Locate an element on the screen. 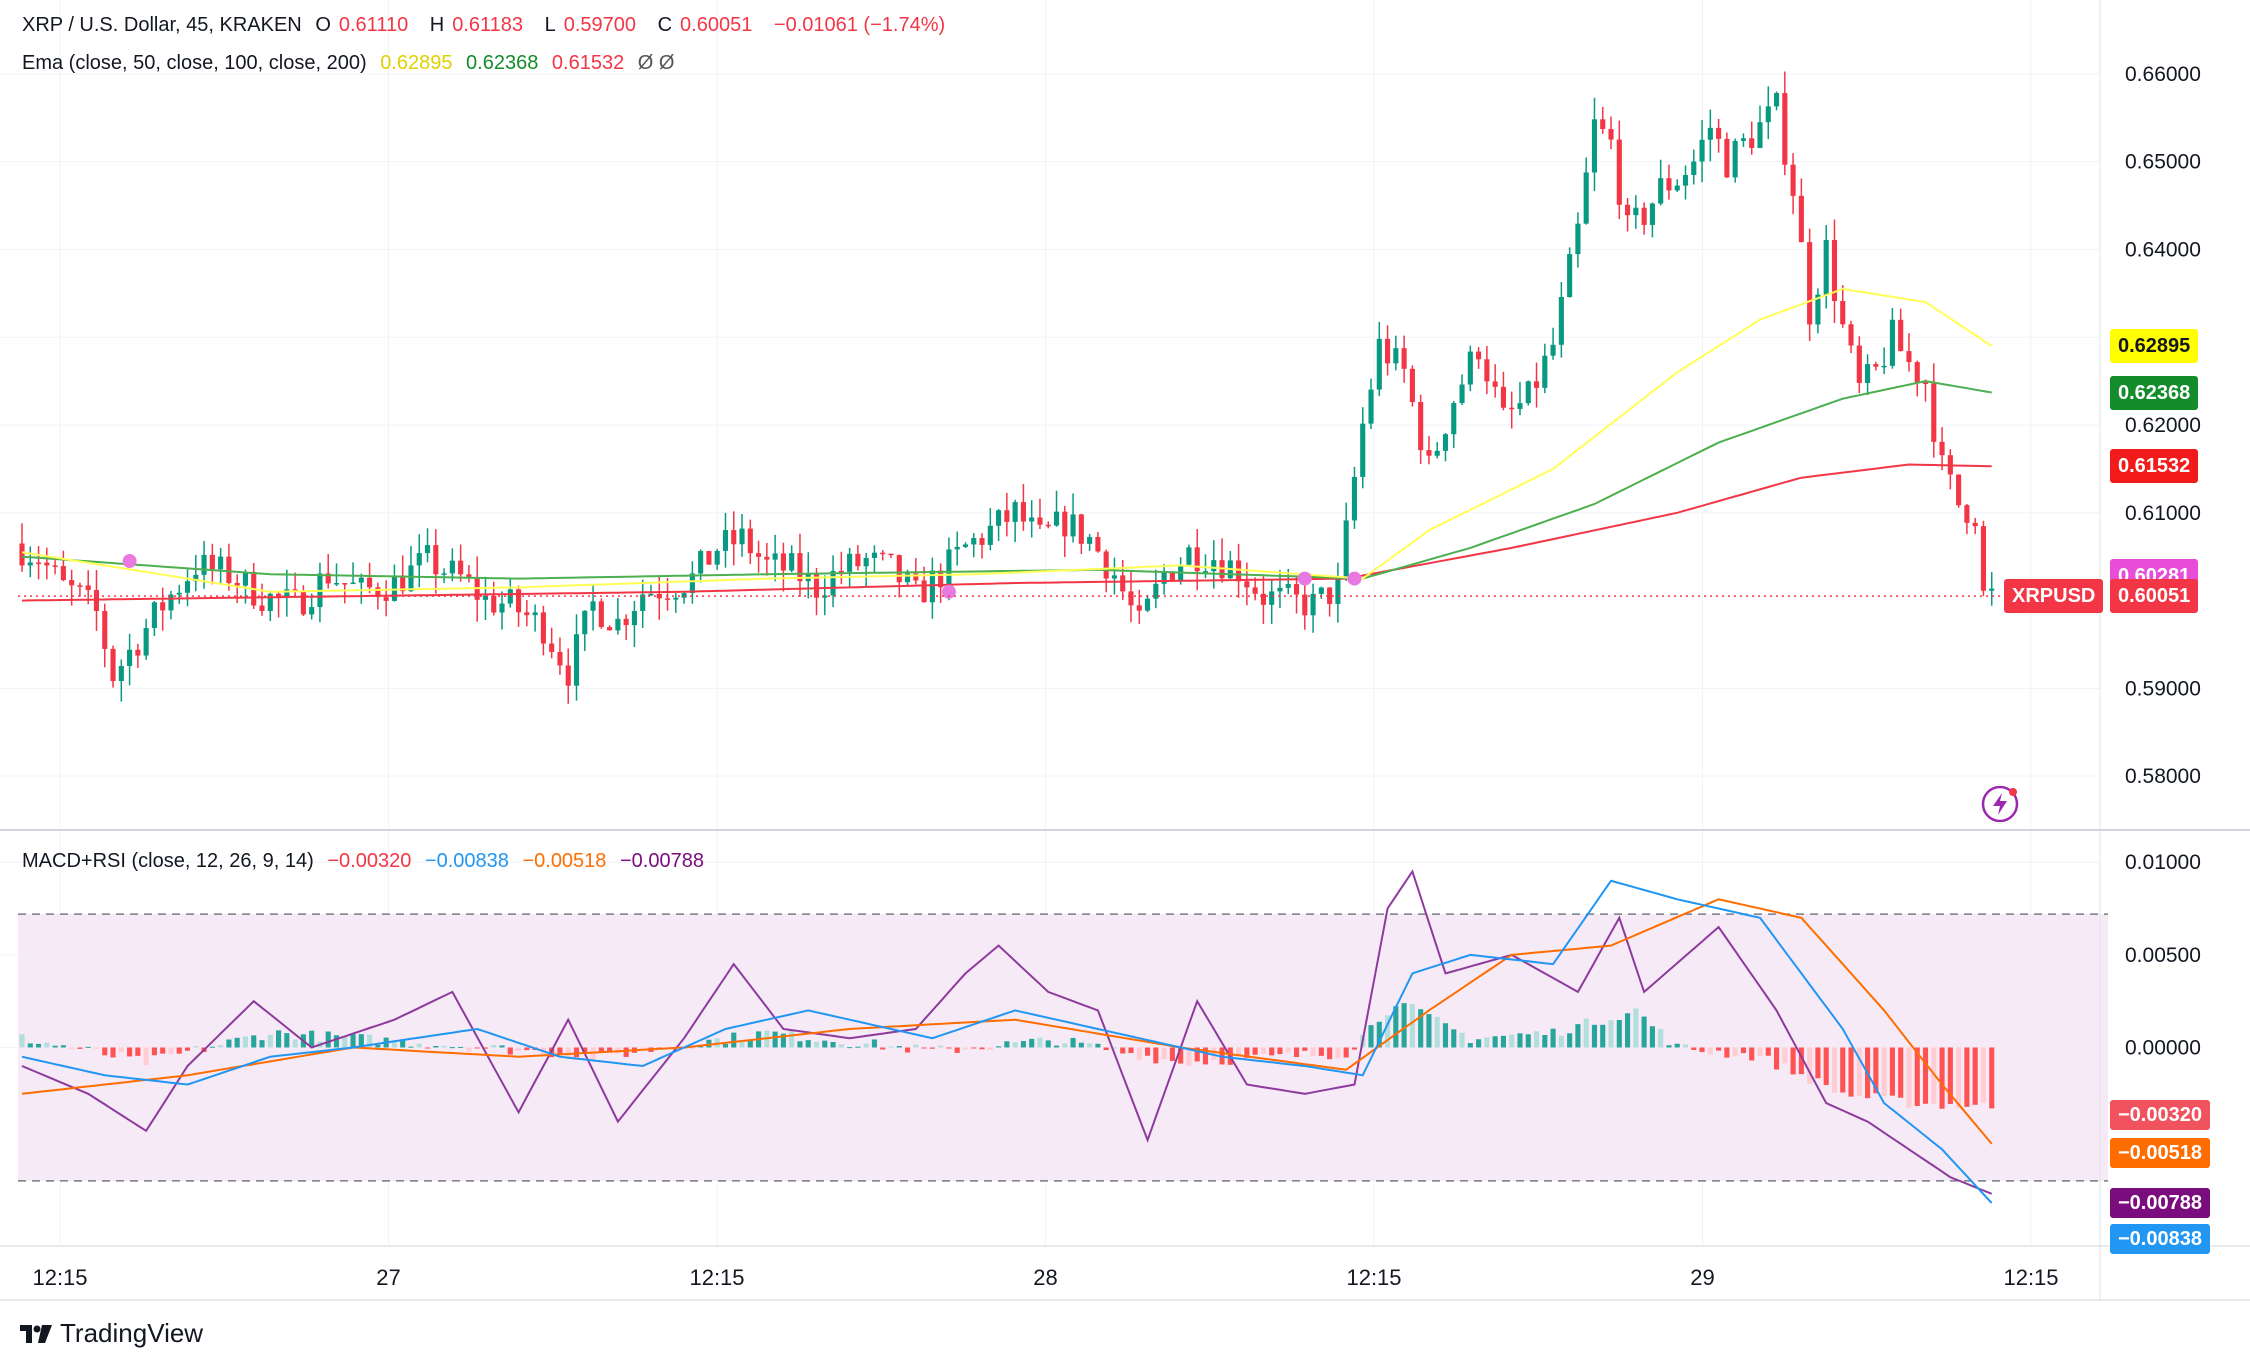  macd-tick-label: 0.01000 is located at coordinates (2163, 862).